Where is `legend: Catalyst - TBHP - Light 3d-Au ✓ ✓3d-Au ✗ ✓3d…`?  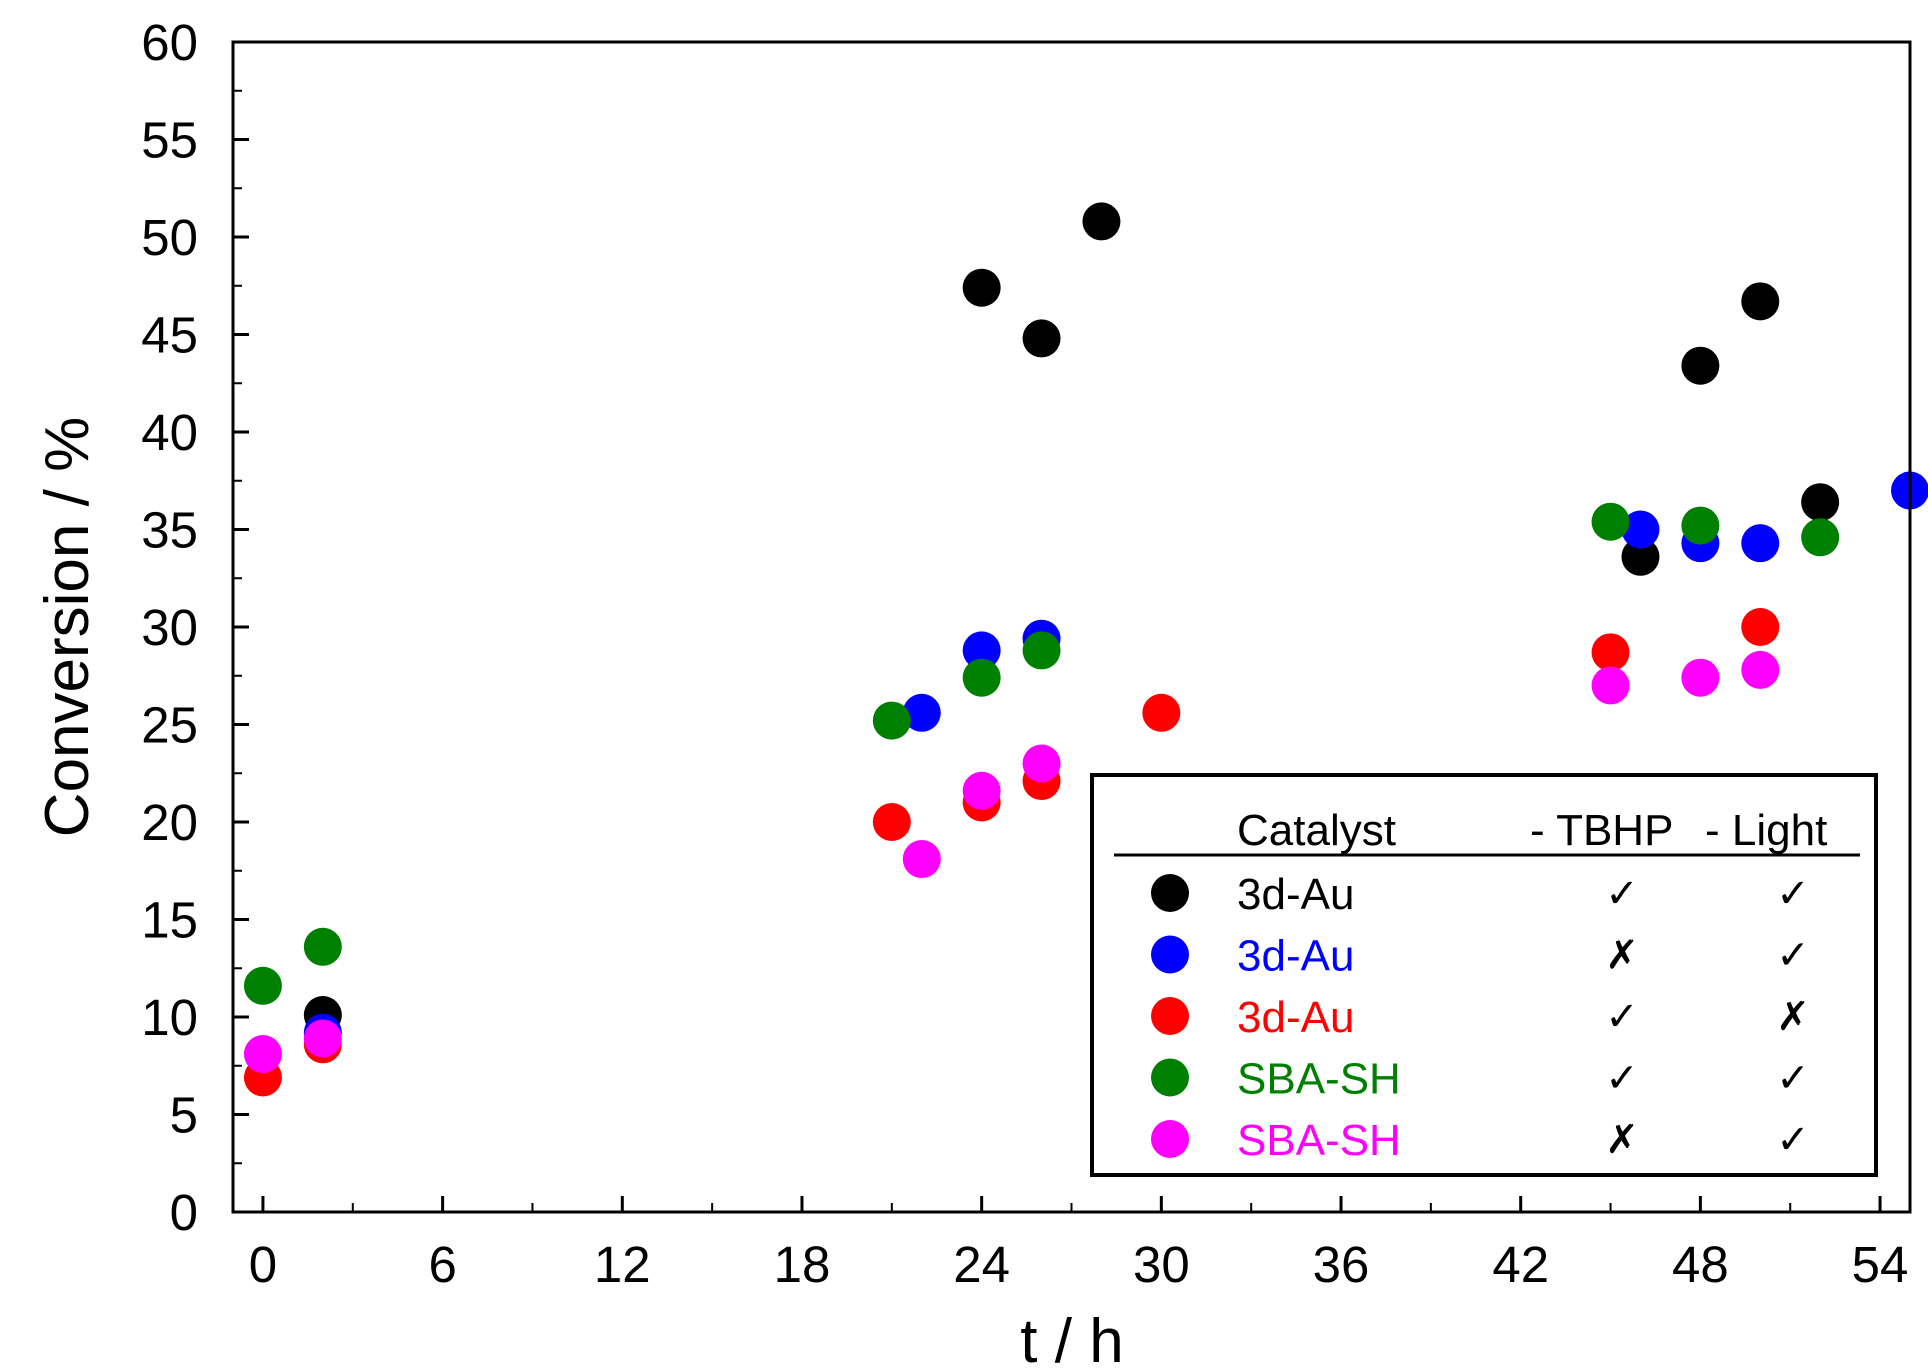
legend: Catalyst - TBHP - Light 3d-Au ✓ ✓3d-Au ✗ ✓3d… is located at coordinates (1484, 975).